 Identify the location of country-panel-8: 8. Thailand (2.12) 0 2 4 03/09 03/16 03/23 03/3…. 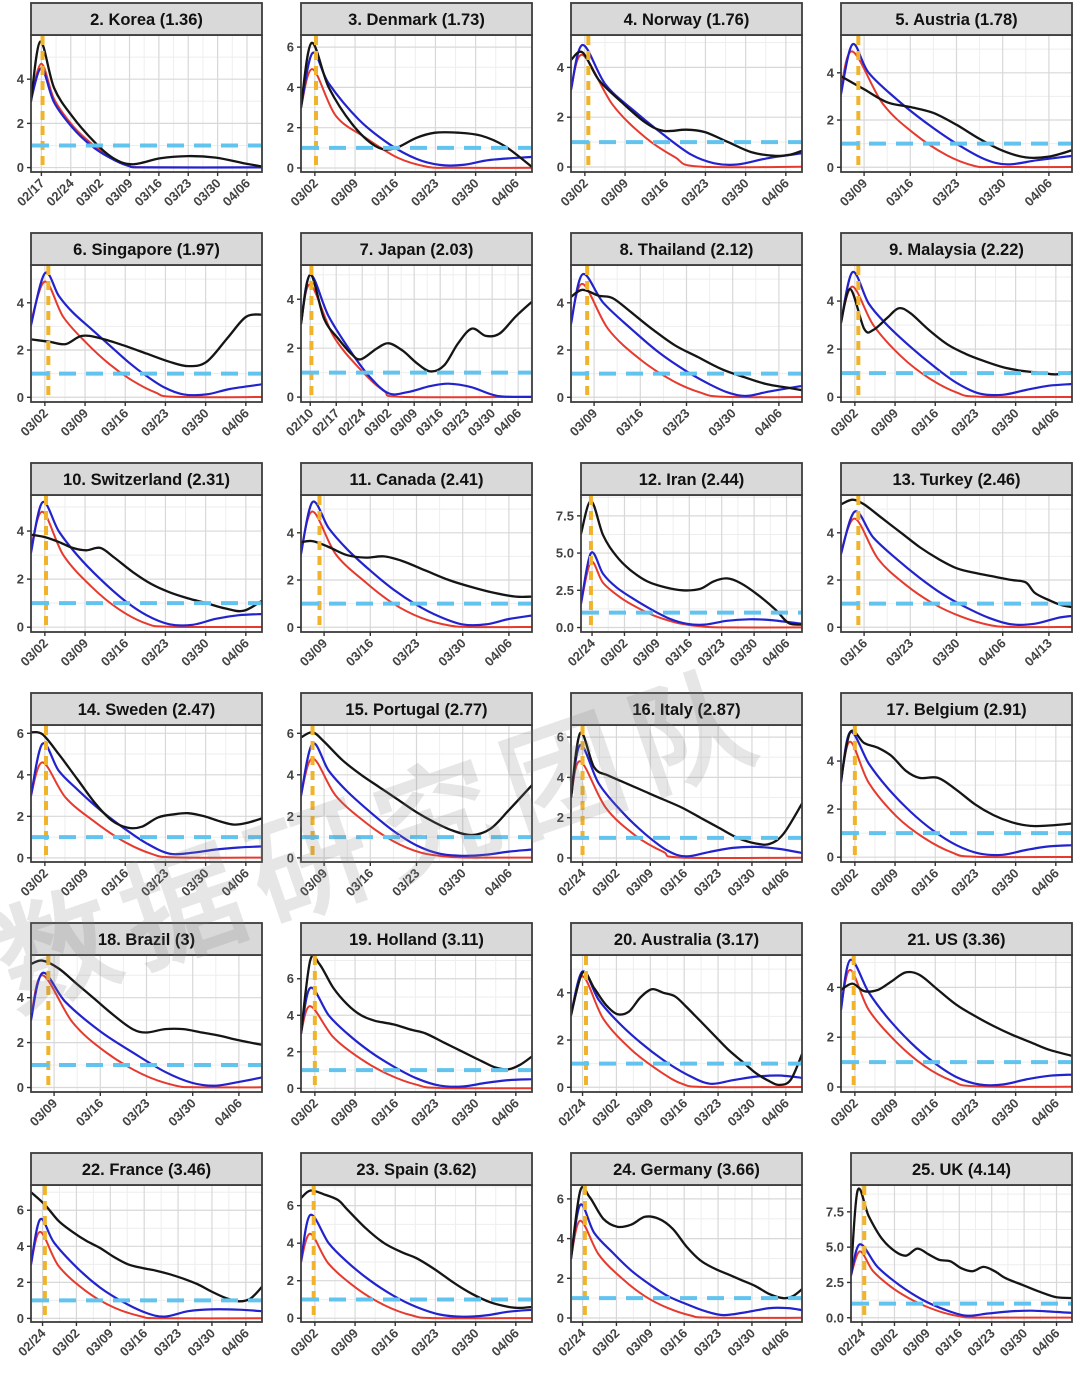
(675, 346).